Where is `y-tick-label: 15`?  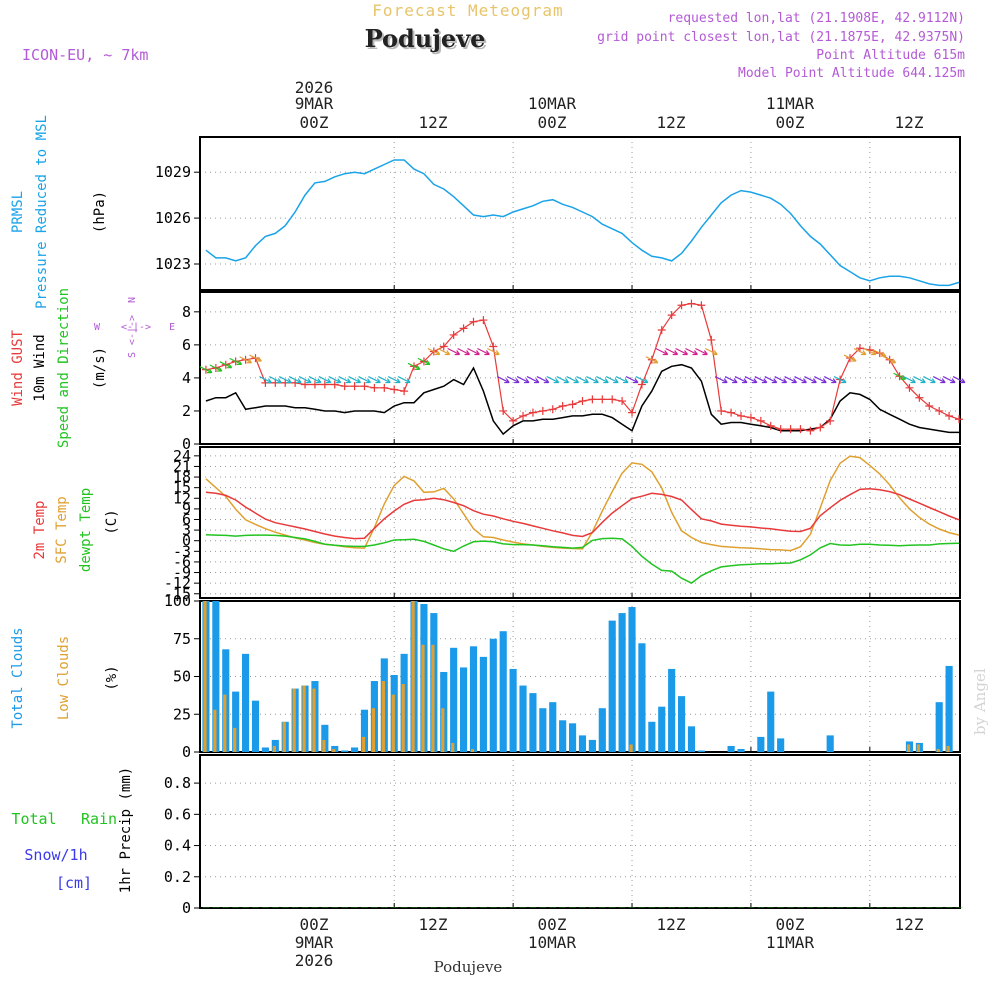 y-tick-label: 15 is located at coordinates (182, 488).